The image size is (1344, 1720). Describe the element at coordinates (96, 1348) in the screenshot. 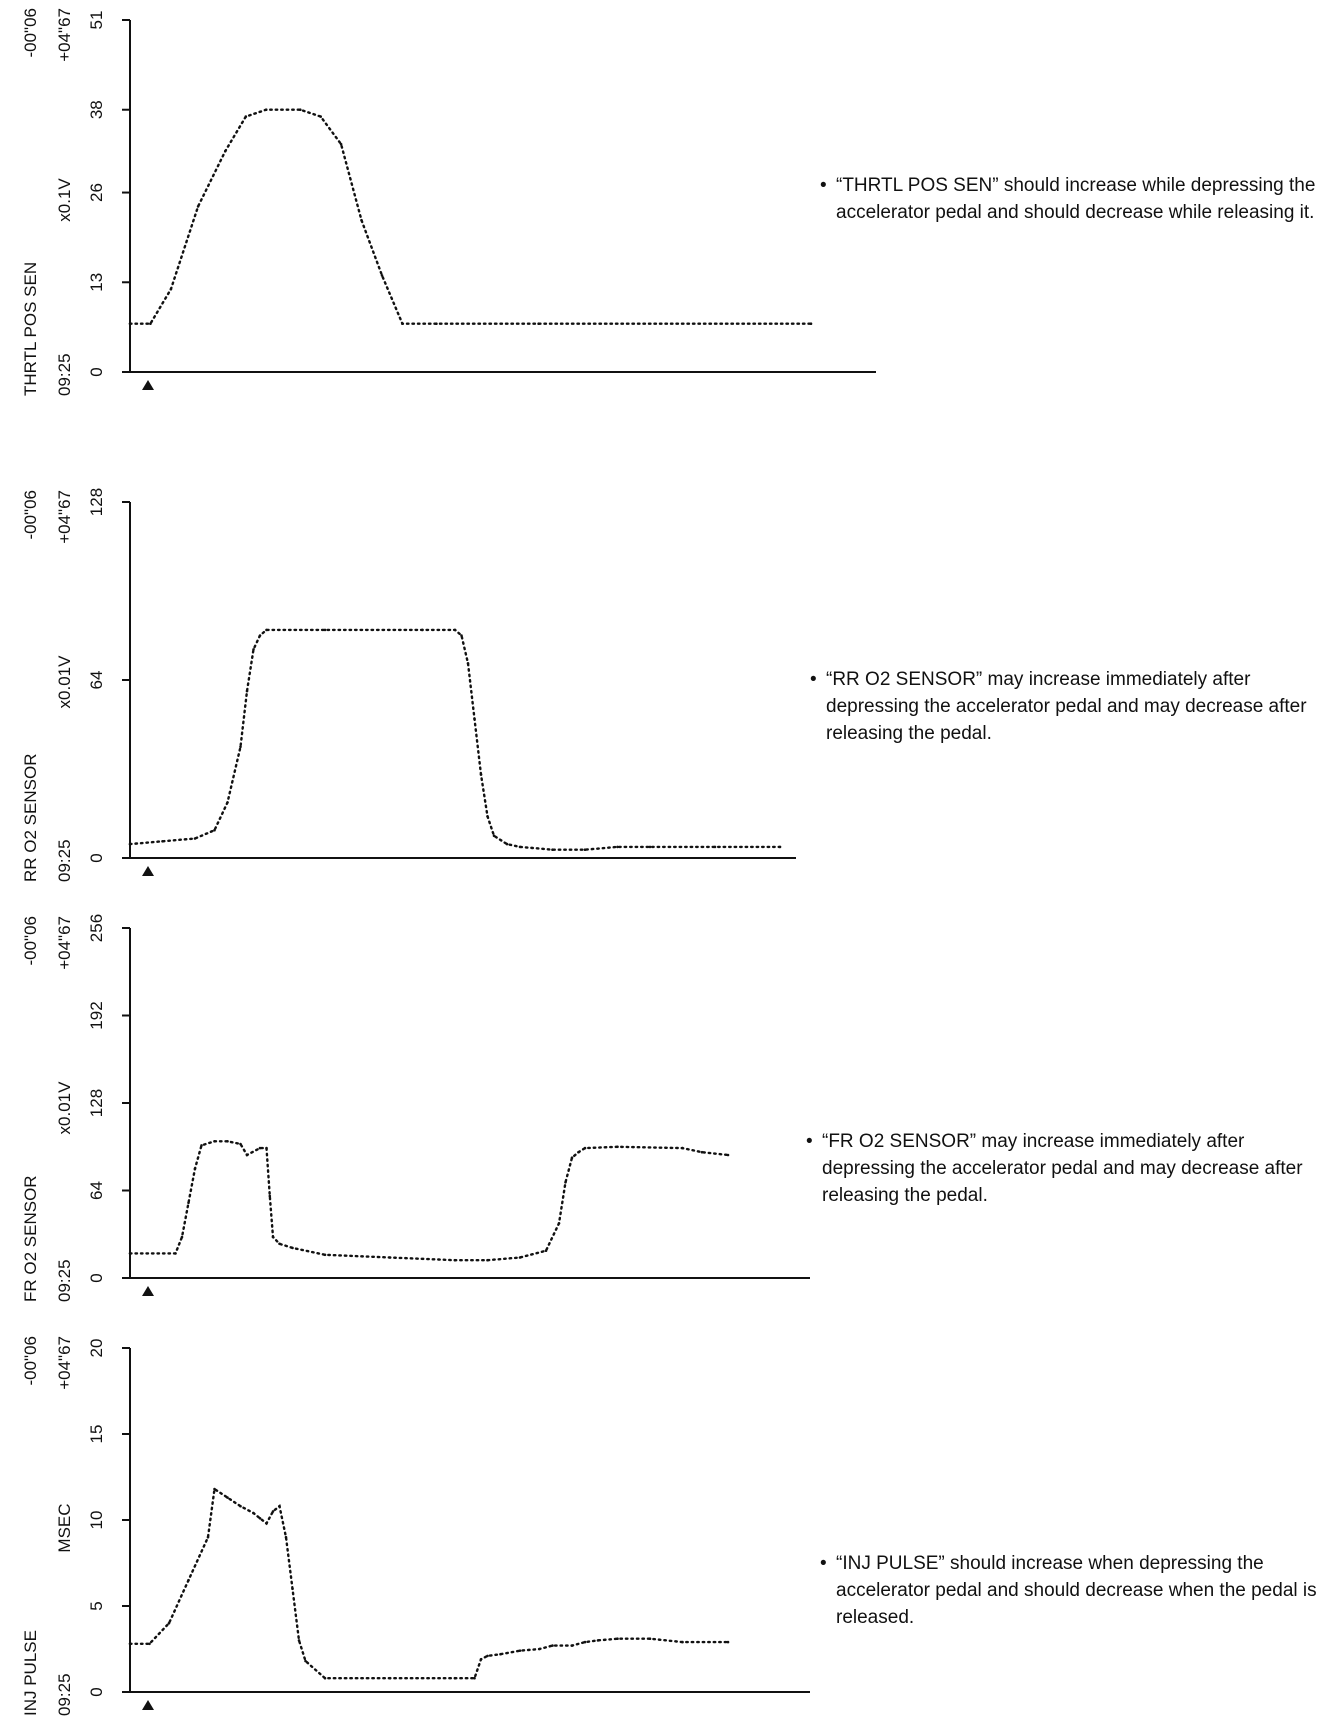

I see `y-tick-label: 20` at that location.